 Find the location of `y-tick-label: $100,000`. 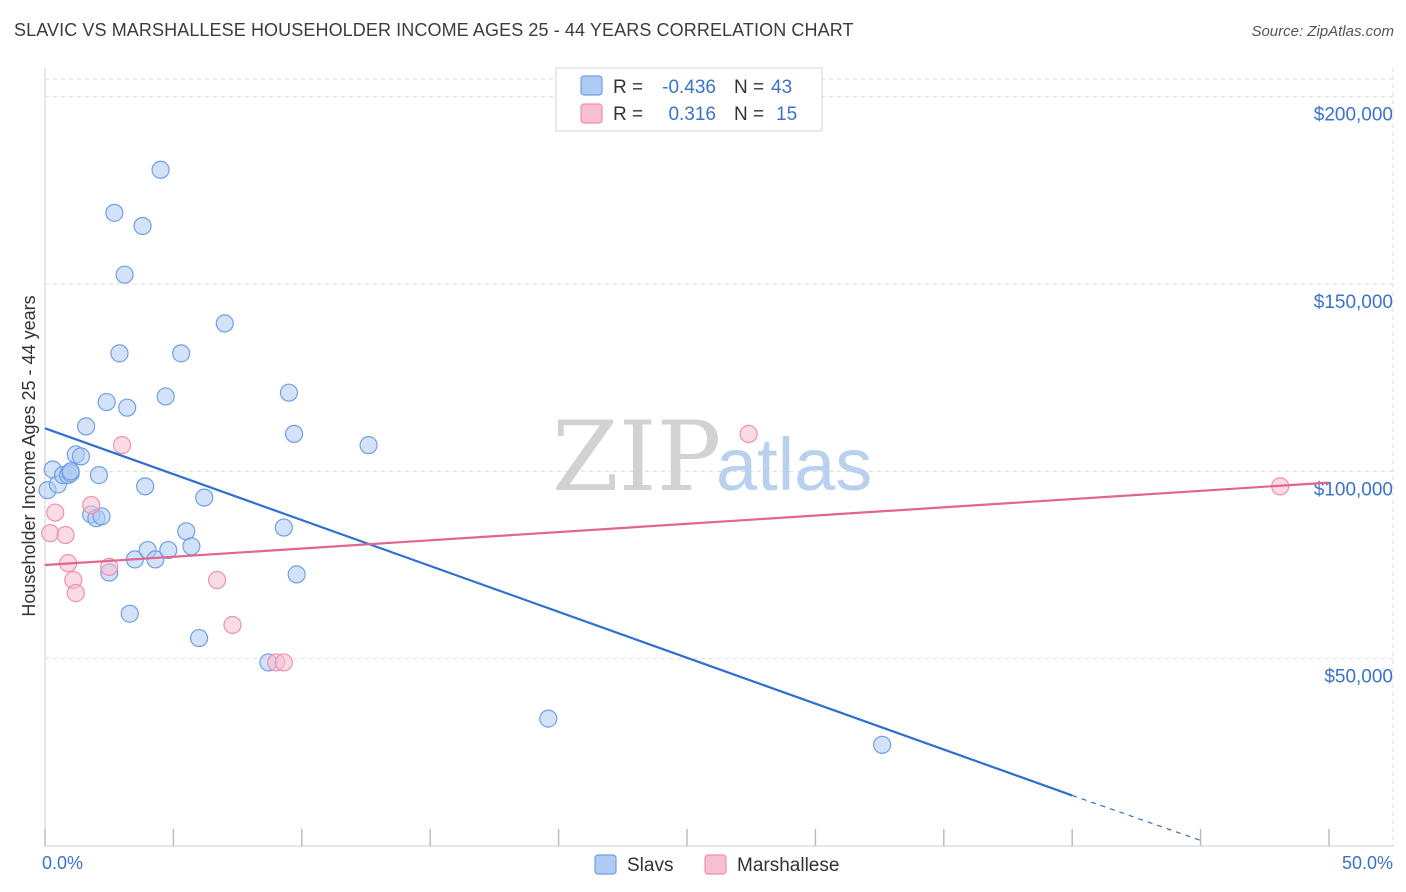

y-tick-label: $100,000 is located at coordinates (1353, 489).